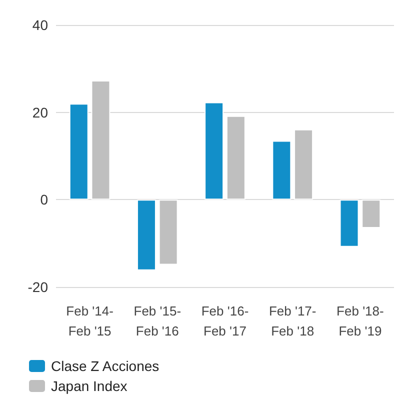 The image size is (402, 407). Describe the element at coordinates (89, 386) in the screenshot. I see `legend-label: Japan Index` at that location.